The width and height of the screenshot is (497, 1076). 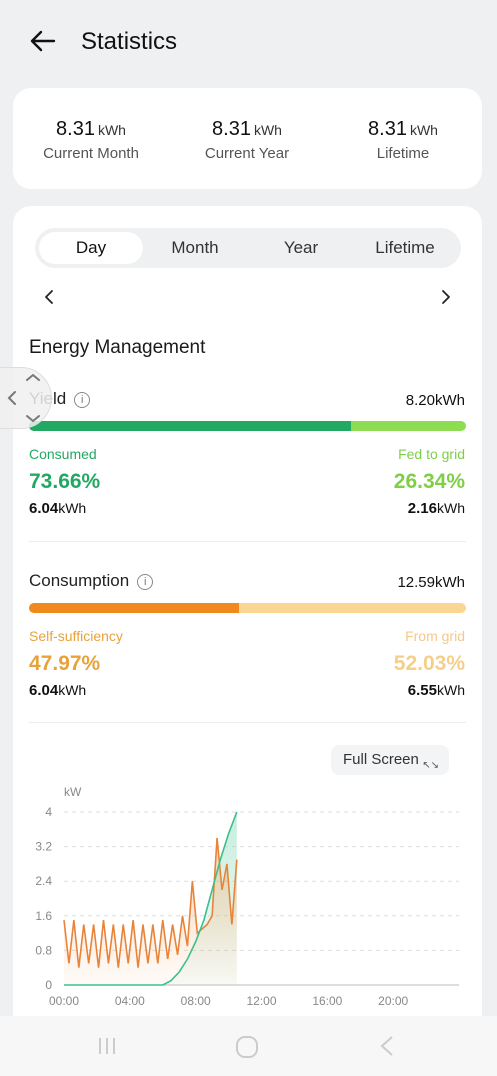 I want to click on summary-label: Current Month, so click(x=91, y=153).